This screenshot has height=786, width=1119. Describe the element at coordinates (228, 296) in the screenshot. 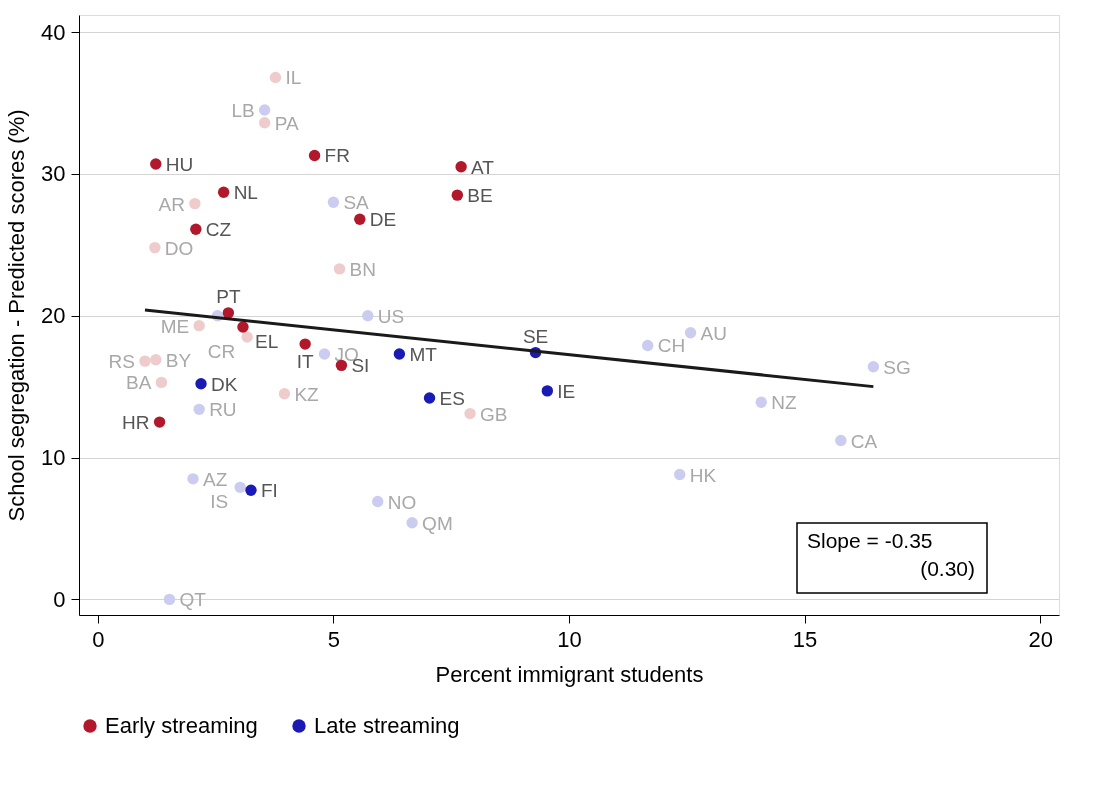

I see `data-label: PT` at that location.